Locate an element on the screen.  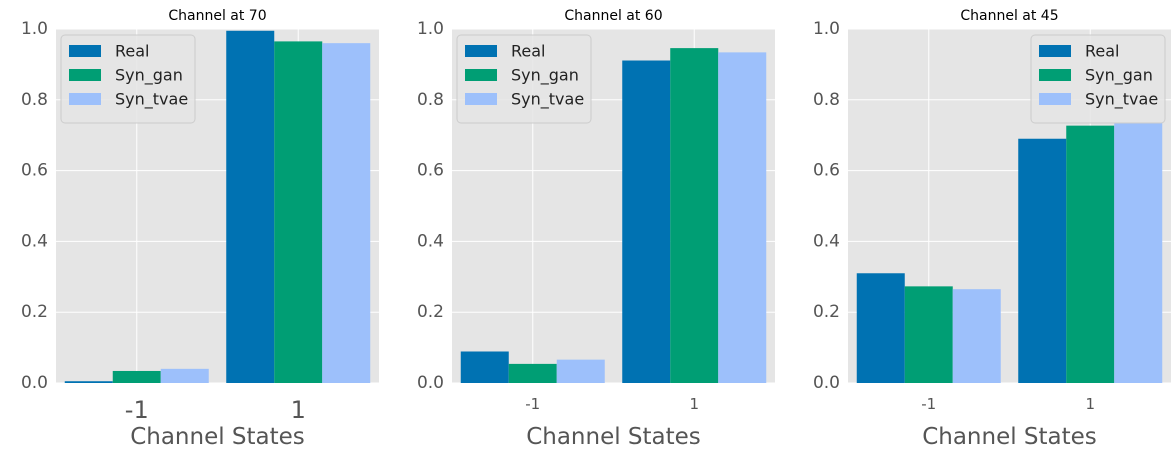
chart-title: Channel at 70 is located at coordinates (217, 16).